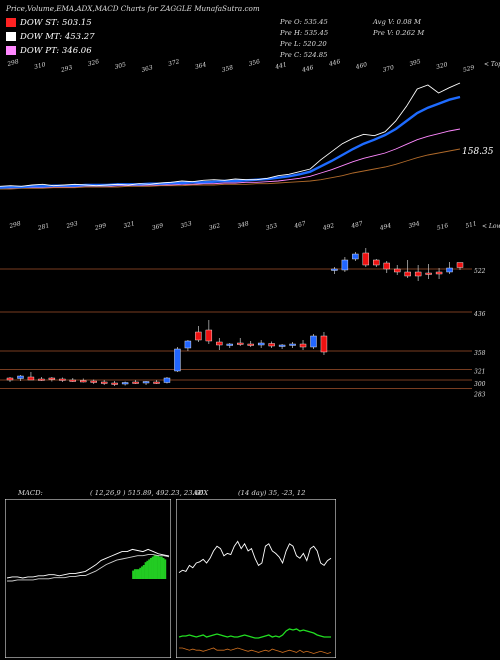 The height and width of the screenshot is (660, 500). What do you see at coordinates (30, 493) in the screenshot?
I see `macd-label: MACD:` at bounding box center [30, 493].